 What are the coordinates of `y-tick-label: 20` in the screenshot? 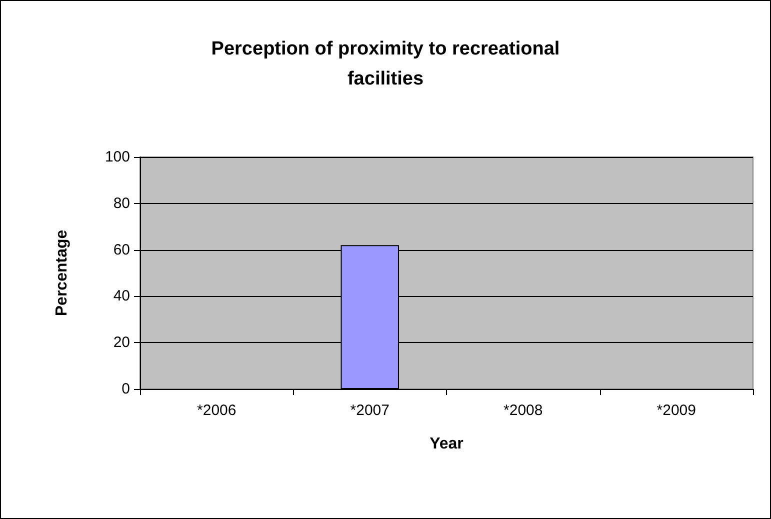 It's located at (121, 343).